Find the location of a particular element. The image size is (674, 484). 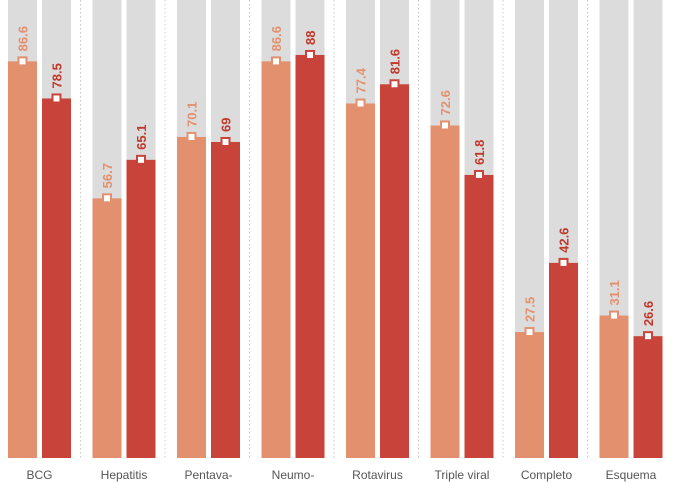

data-label: 42.6 is located at coordinates (564, 240).